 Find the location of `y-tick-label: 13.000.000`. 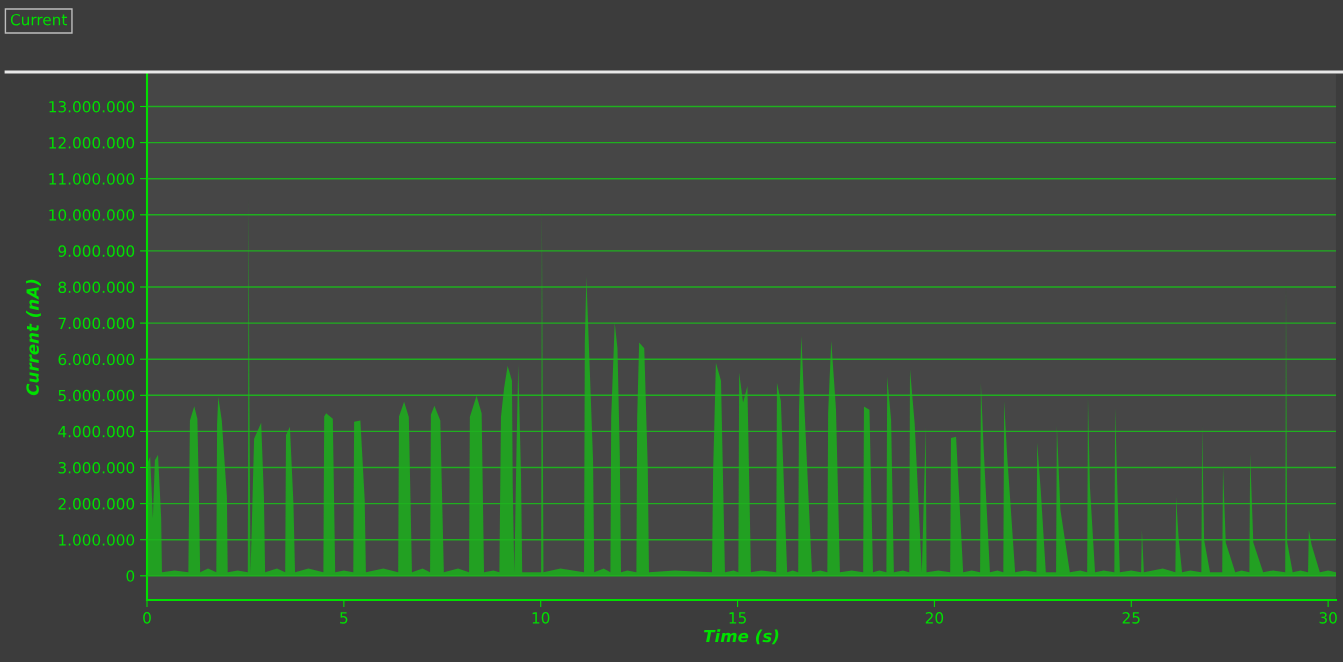

y-tick-label: 13.000.000 is located at coordinates (92, 106).